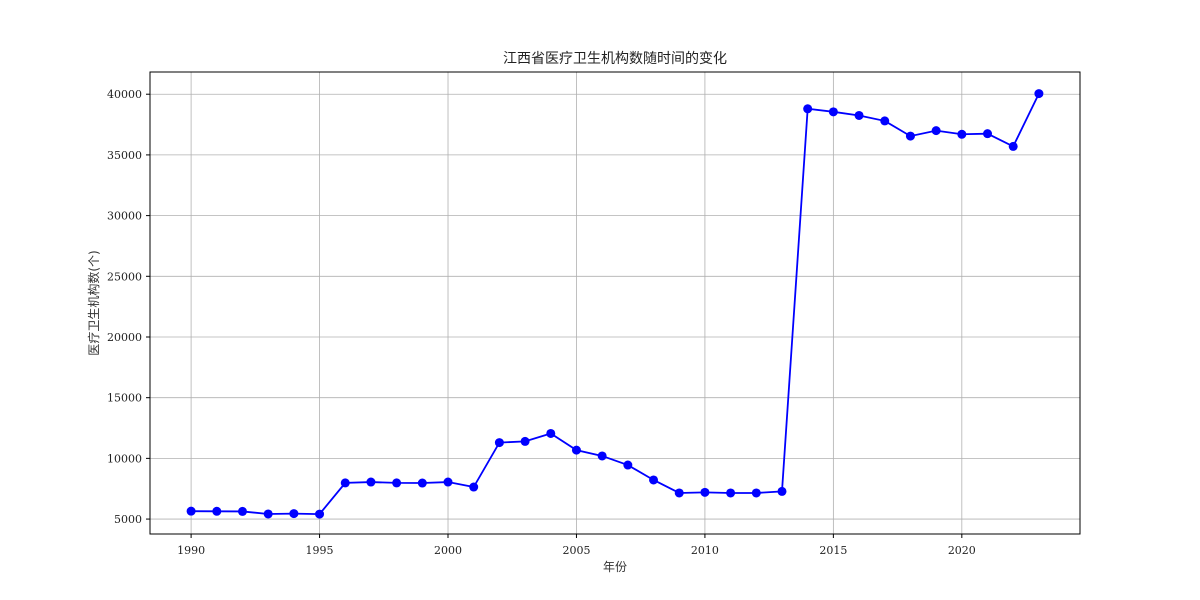 The width and height of the screenshot is (1200, 600). What do you see at coordinates (576, 550) in the screenshot?
I see `x-tick-label: 2005` at bounding box center [576, 550].